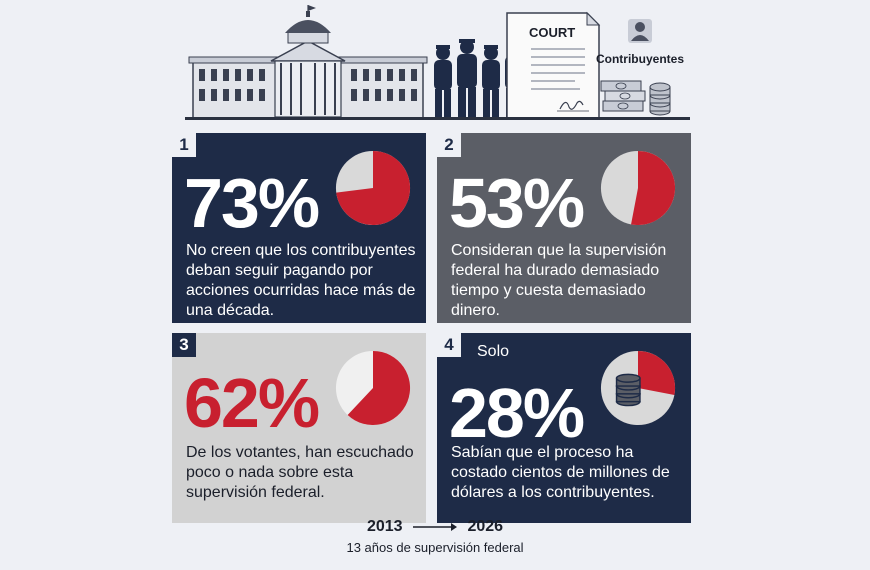 The image size is (870, 570). I want to click on card-percent: 53%, so click(517, 203).